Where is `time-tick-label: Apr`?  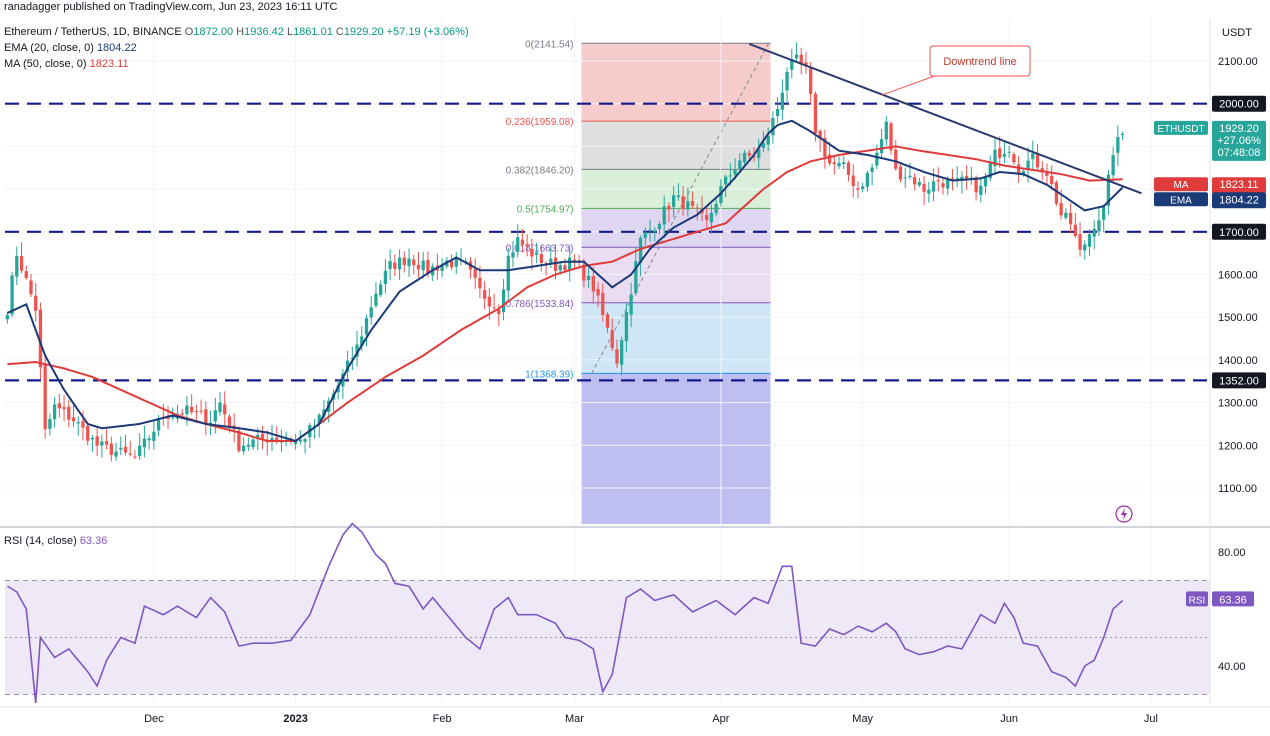 time-tick-label: Apr is located at coordinates (720, 719).